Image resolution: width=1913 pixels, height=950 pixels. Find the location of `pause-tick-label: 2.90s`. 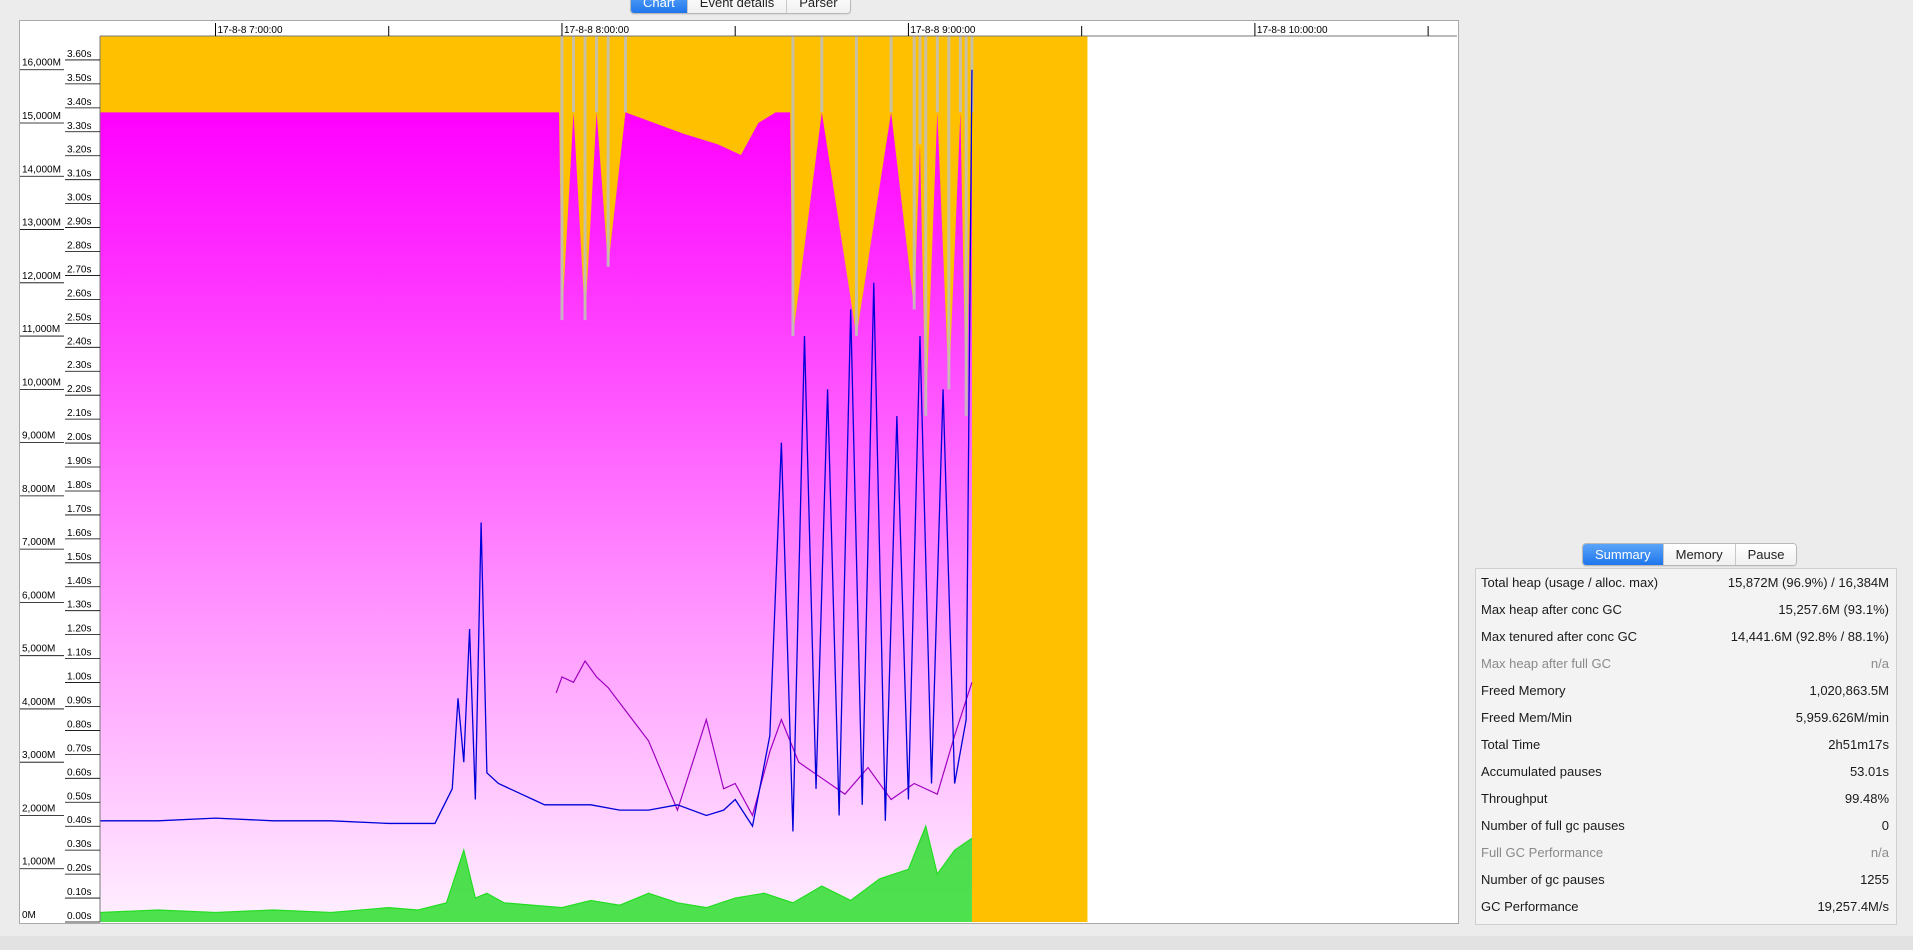

pause-tick-label: 2.90s is located at coordinates (79, 222).